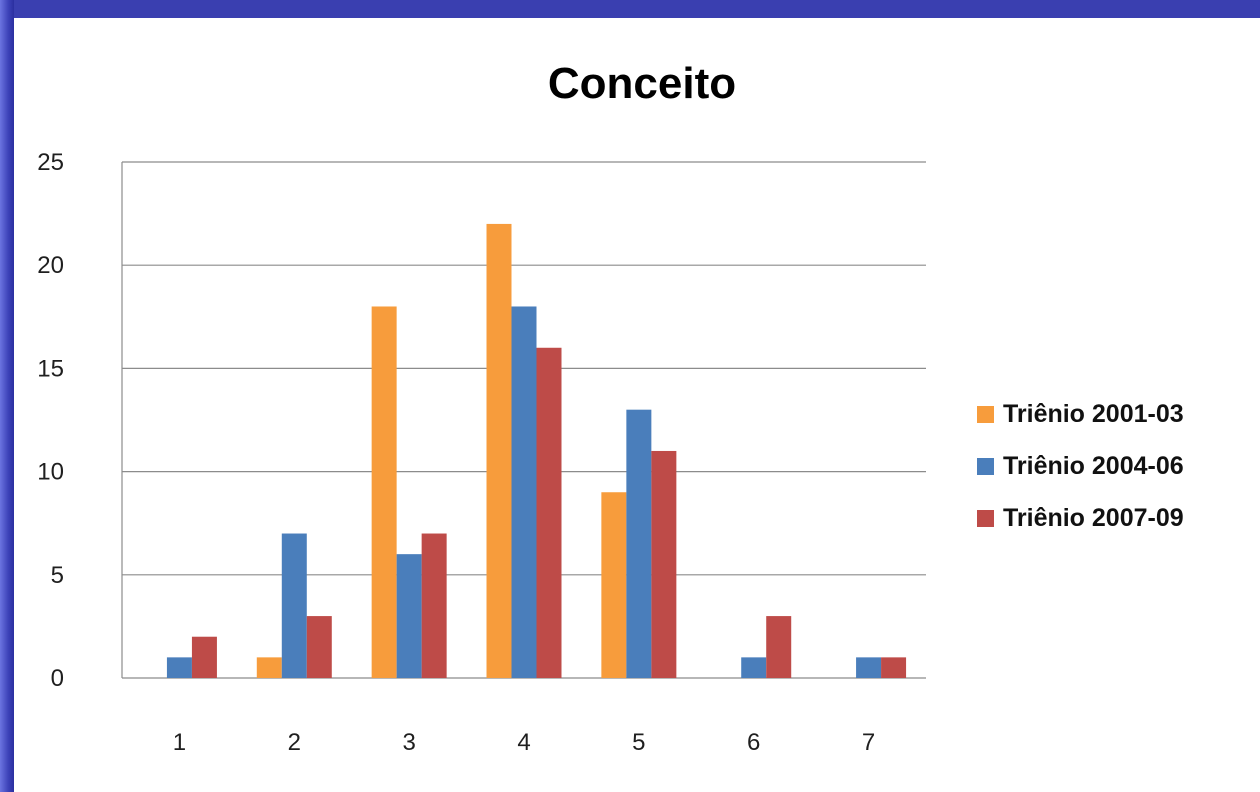 The image size is (1260, 792). I want to click on chart-title: Conceito, so click(642, 83).